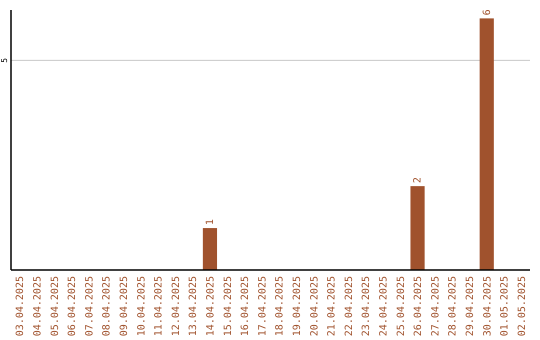  I want to click on x-tick-label: 13.04.2025, so click(194, 306).